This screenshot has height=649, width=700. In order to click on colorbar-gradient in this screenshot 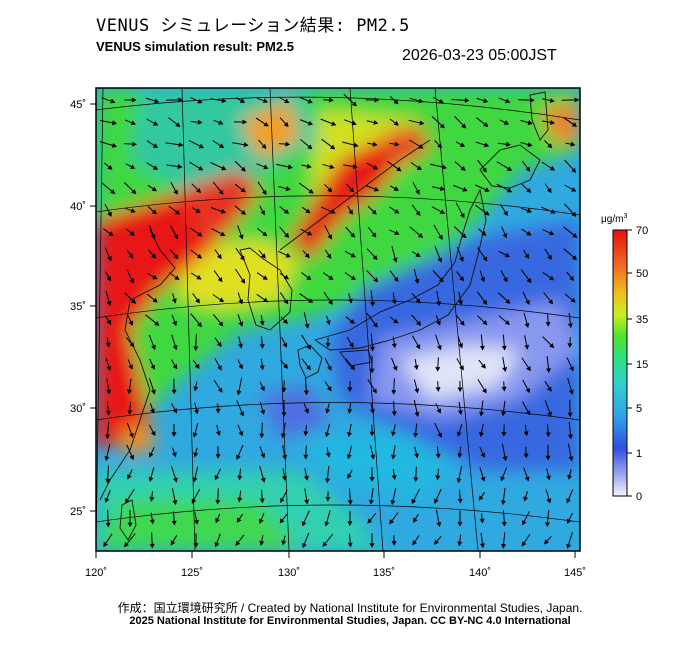, I will do `click(620, 363)`.